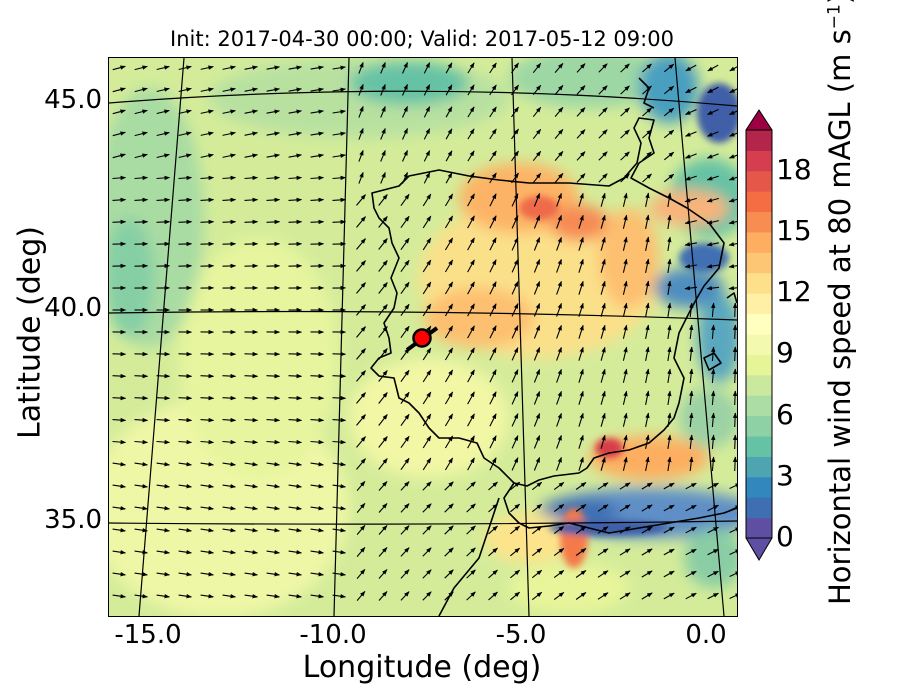  Describe the element at coordinates (646, 93) in the screenshot. I see `france-coast` at that location.